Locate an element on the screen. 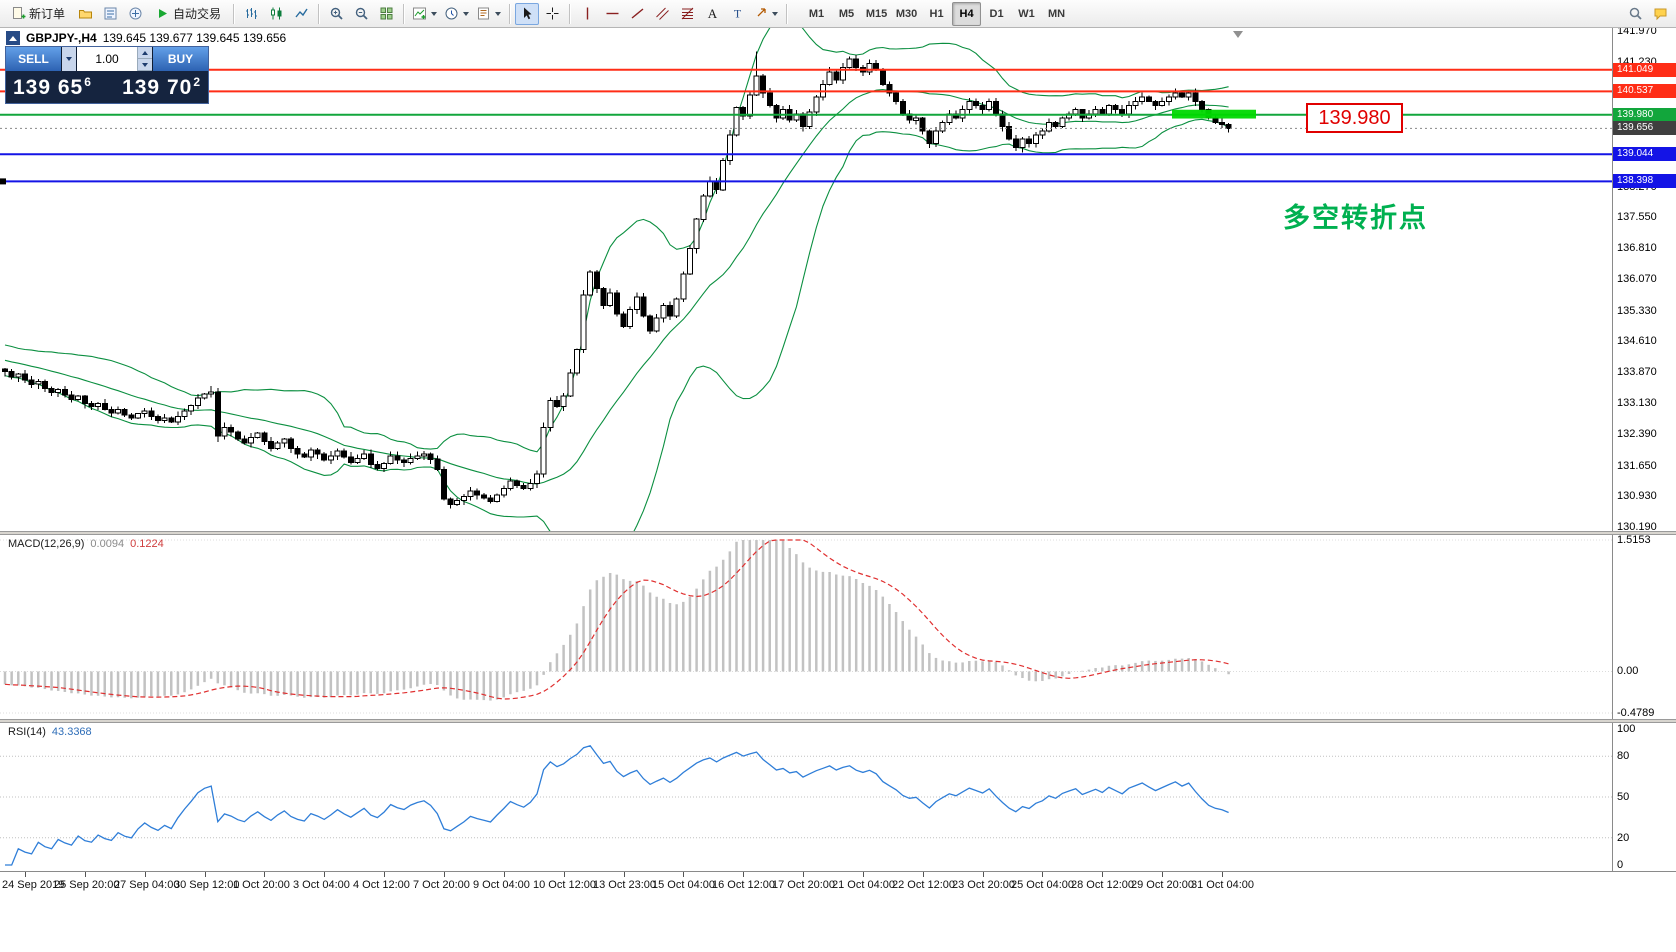 This screenshot has height=952, width=1676. time-label: 9 Oct 04:00 is located at coordinates (501, 885).